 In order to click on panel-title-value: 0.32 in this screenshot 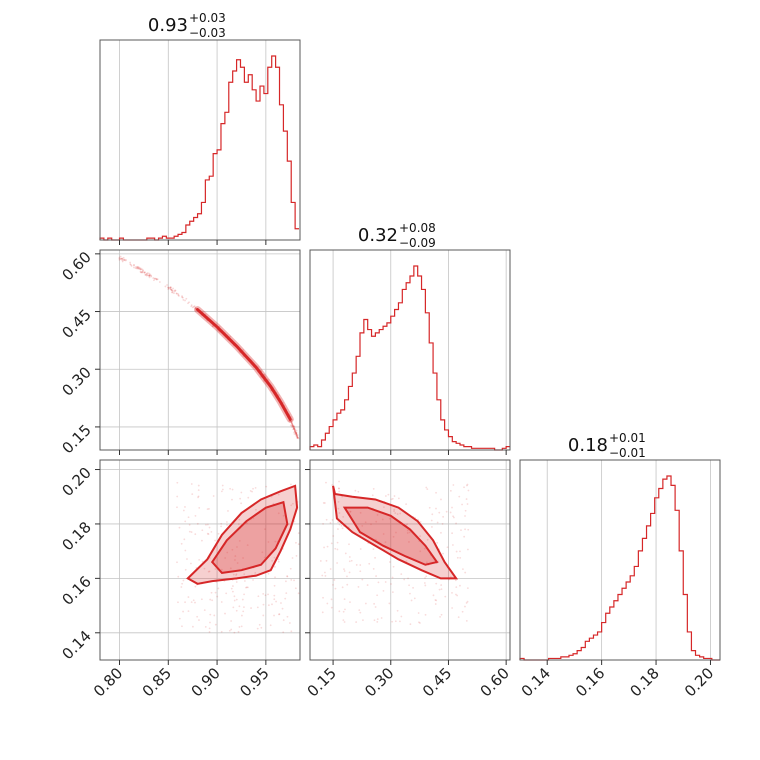, I will do `click(378, 235)`.